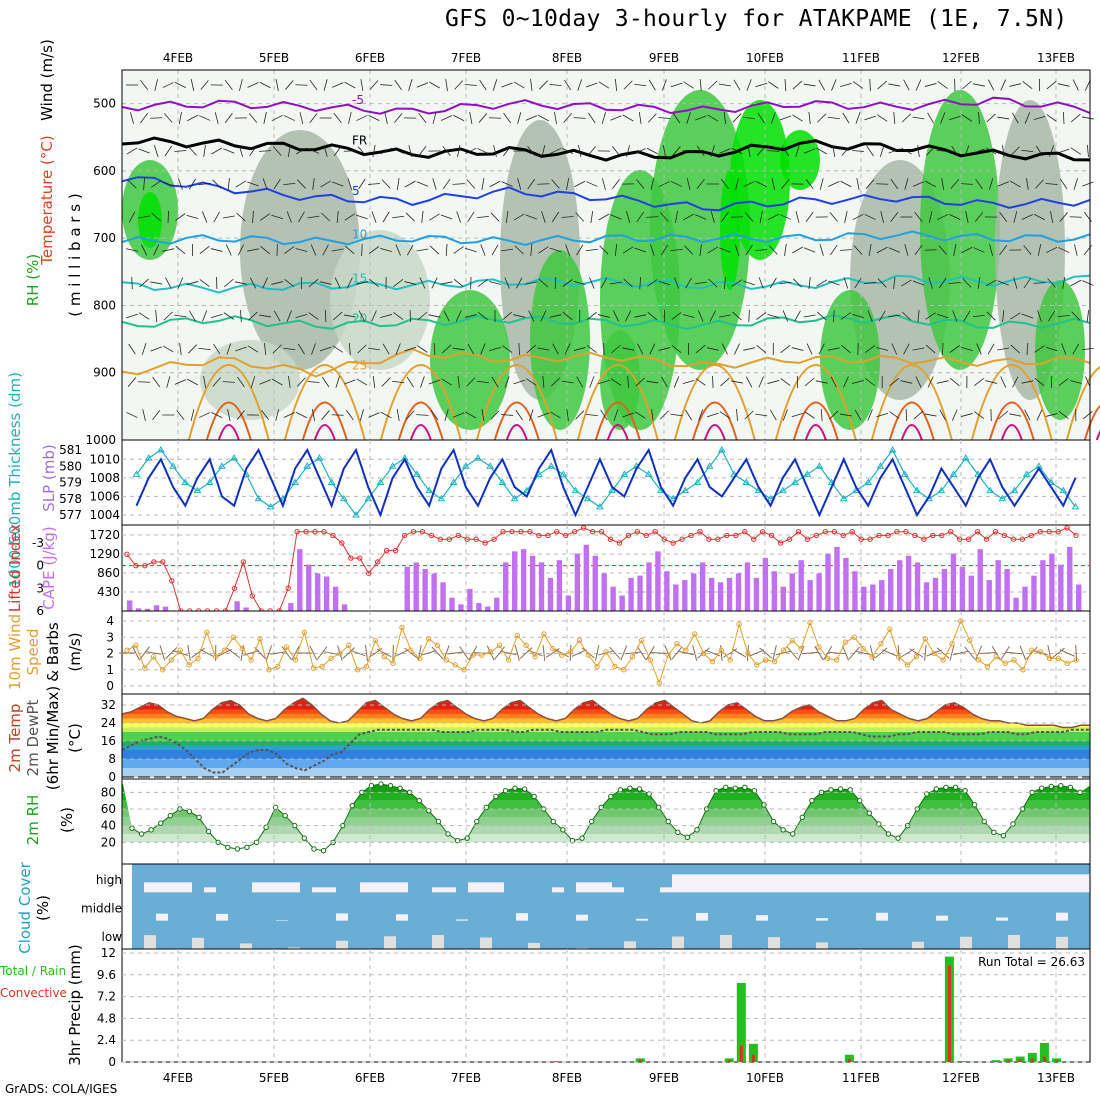 Image resolution: width=1100 pixels, height=1100 pixels. Describe the element at coordinates (961, 1078) in the screenshot. I see `bottom-date-label: 12FEB` at that location.